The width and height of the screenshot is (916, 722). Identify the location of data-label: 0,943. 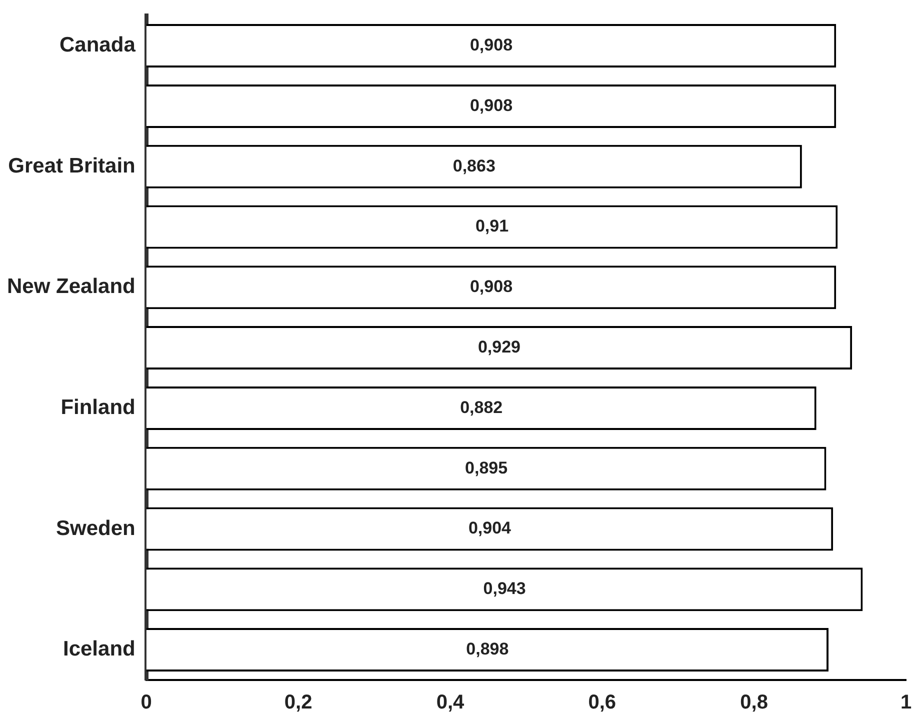
(504, 588).